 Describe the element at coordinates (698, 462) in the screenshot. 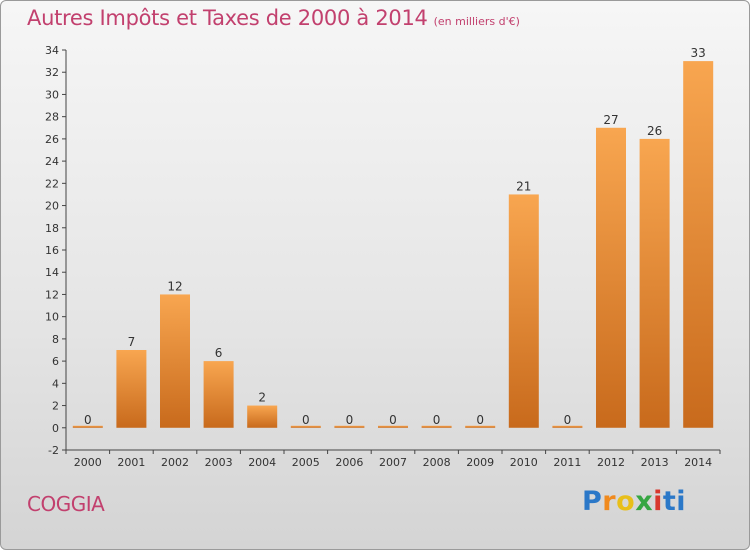

I see `x-tick-label: 2014` at that location.